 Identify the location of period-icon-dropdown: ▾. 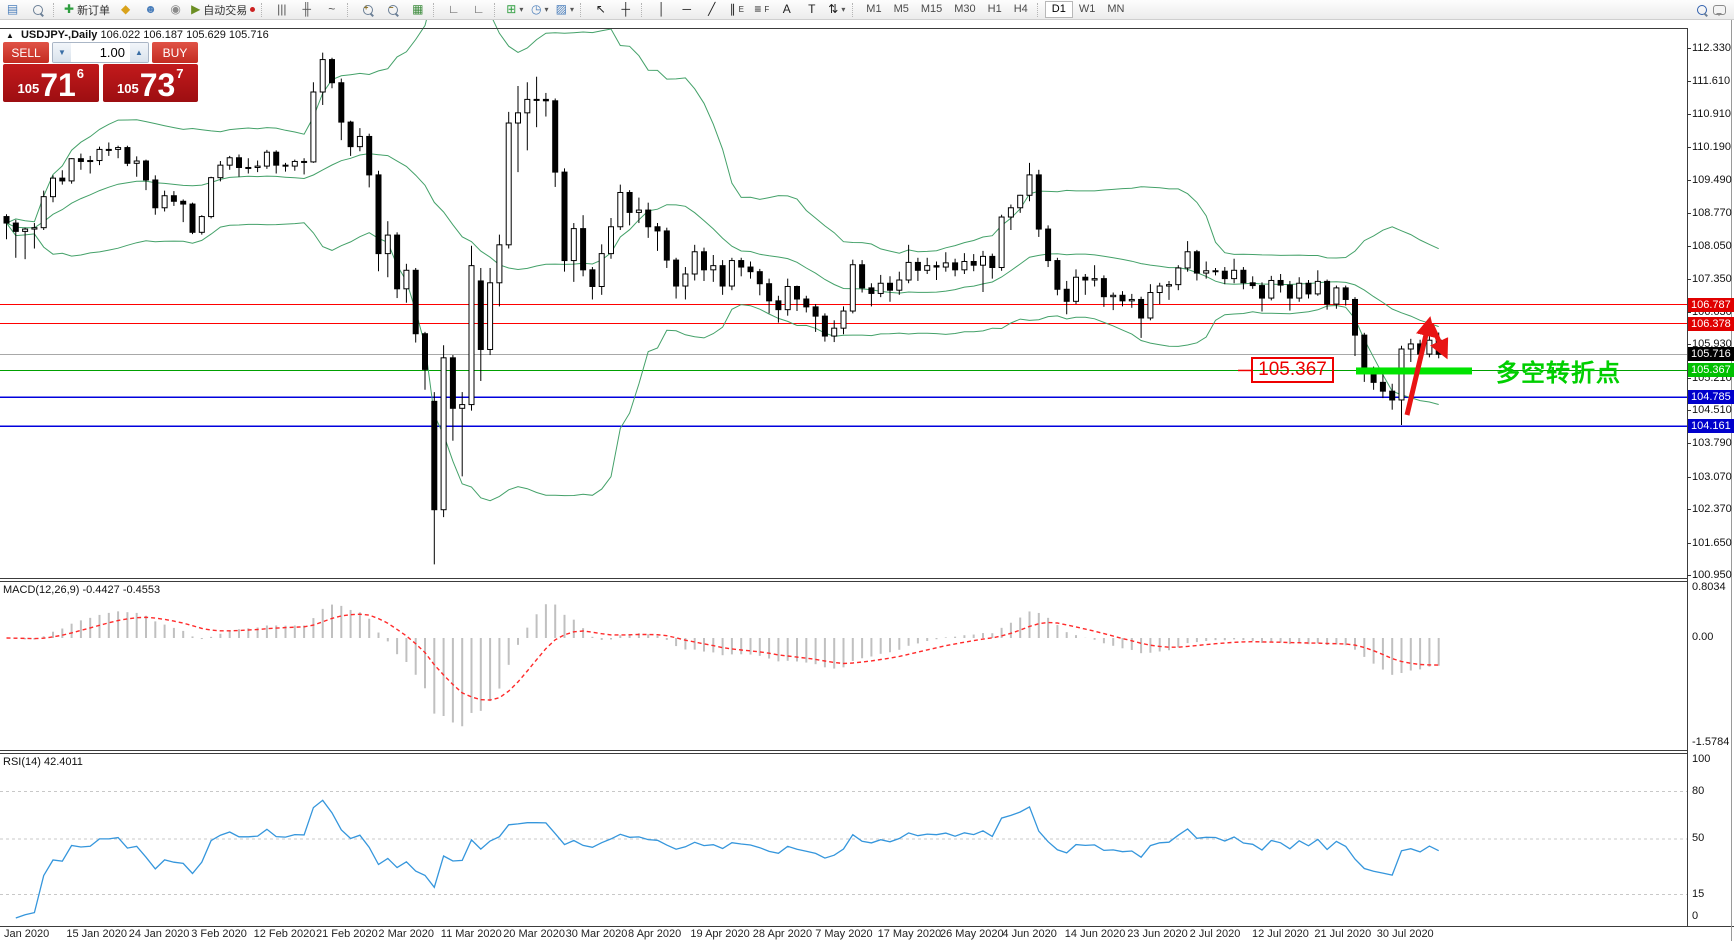
(546, 9).